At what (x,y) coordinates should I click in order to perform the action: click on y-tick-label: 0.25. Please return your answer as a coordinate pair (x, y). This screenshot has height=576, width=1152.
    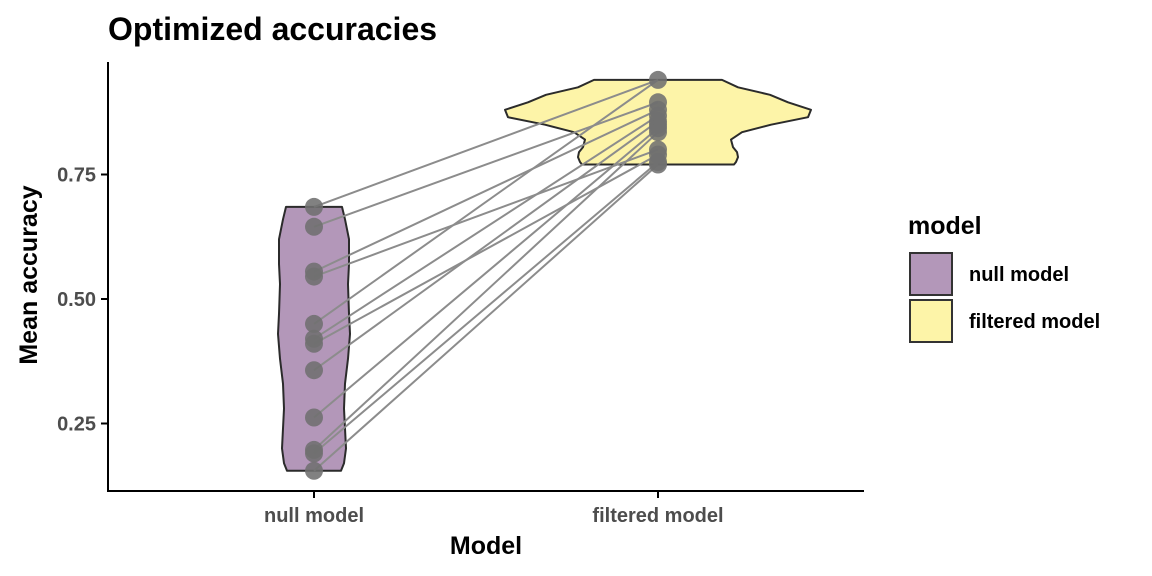
    Looking at the image, I should click on (76, 425).